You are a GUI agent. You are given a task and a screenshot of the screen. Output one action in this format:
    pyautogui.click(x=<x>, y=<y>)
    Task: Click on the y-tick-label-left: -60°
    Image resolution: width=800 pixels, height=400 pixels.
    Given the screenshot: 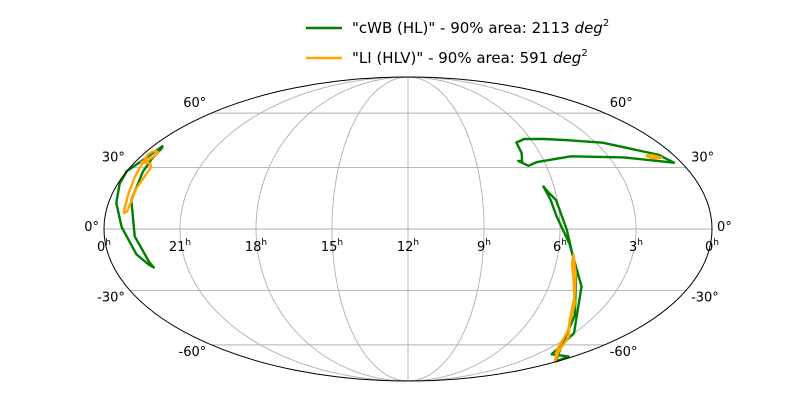 What is the action you would take?
    pyautogui.click(x=193, y=352)
    